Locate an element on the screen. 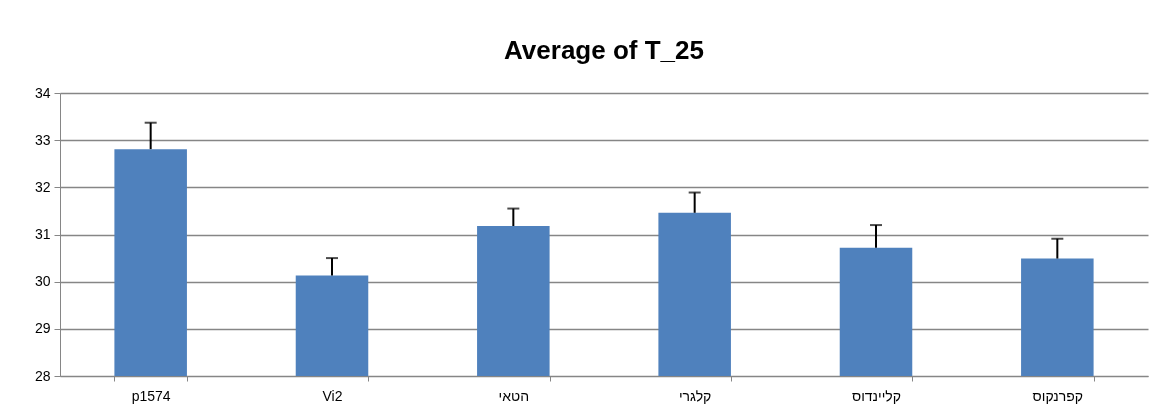 Image resolution: width=1168 pixels, height=419 pixels. y-tick-label: 28 is located at coordinates (42, 375).